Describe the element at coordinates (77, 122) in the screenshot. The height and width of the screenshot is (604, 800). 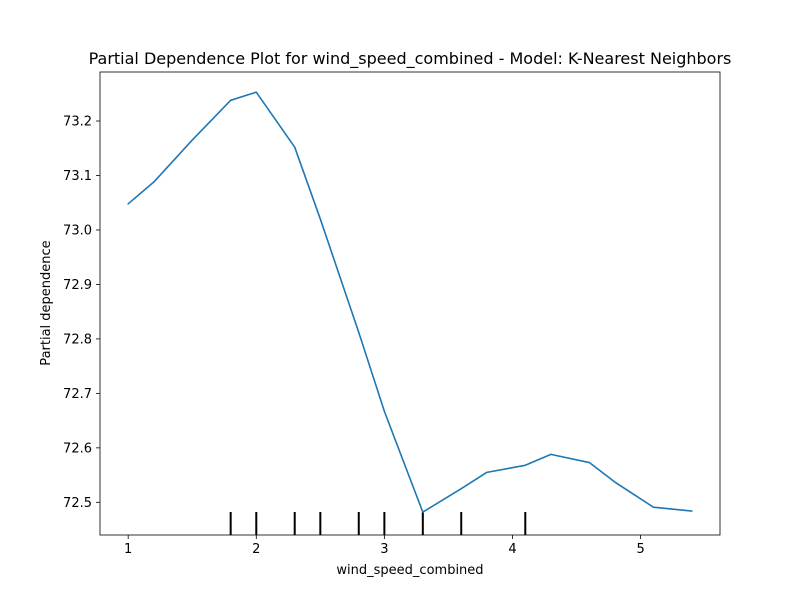
I see `y-tick-label-7: 73.2` at that location.